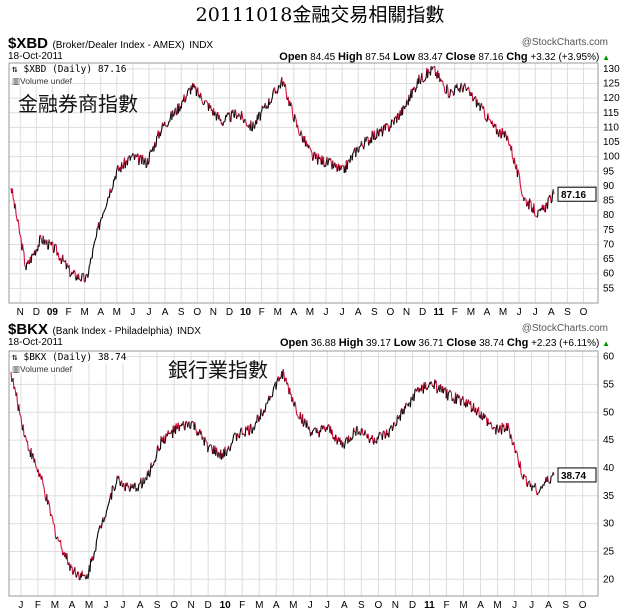 The width and height of the screenshot is (640, 614). What do you see at coordinates (110, 44) in the screenshot?
I see `chart-header: $XBD (Broker/Dealer Index - AMEX) INDX` at bounding box center [110, 44].